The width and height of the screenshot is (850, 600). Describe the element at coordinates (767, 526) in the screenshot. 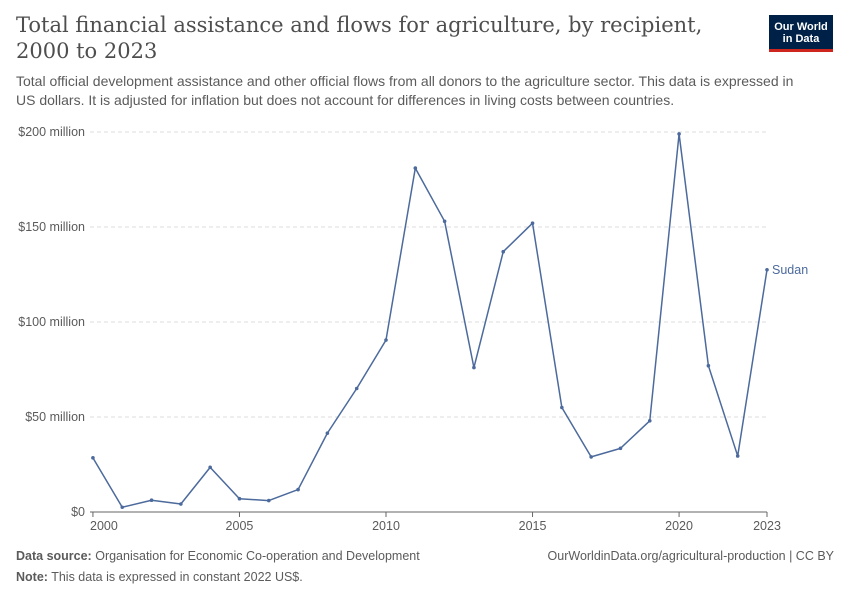

I see `x-tick-label: 2023` at that location.